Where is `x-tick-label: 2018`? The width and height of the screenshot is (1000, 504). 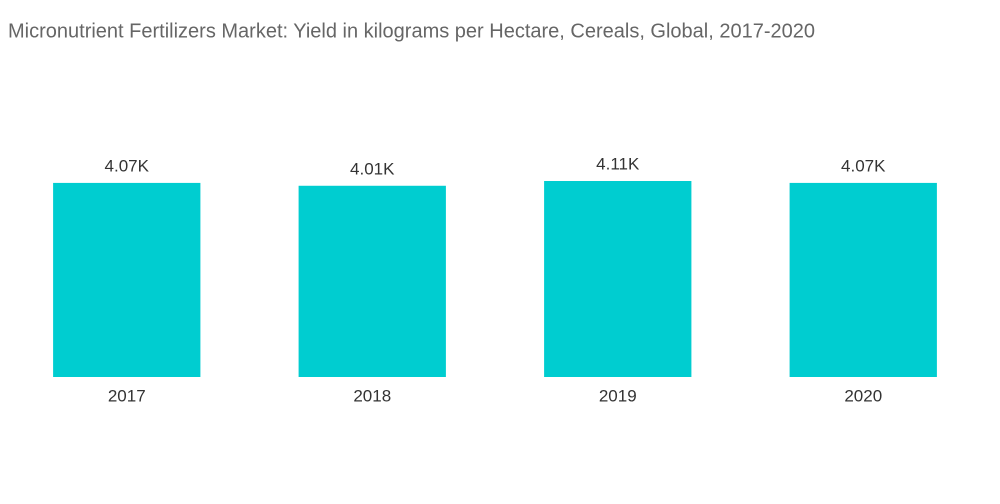 x-tick-label: 2018 is located at coordinates (372, 395).